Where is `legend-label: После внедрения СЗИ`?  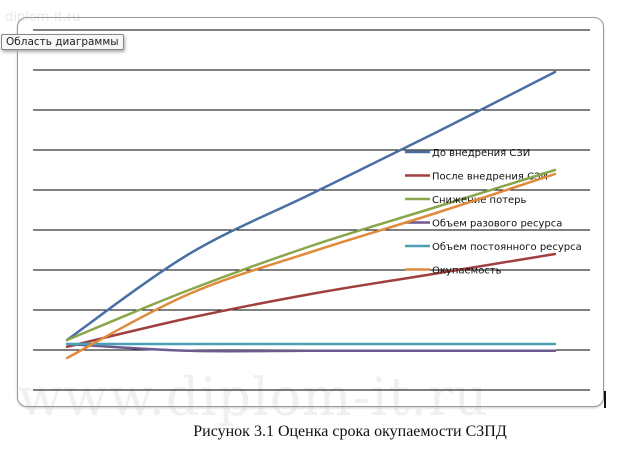 legend-label: После внедрения СЗИ is located at coordinates (490, 177).